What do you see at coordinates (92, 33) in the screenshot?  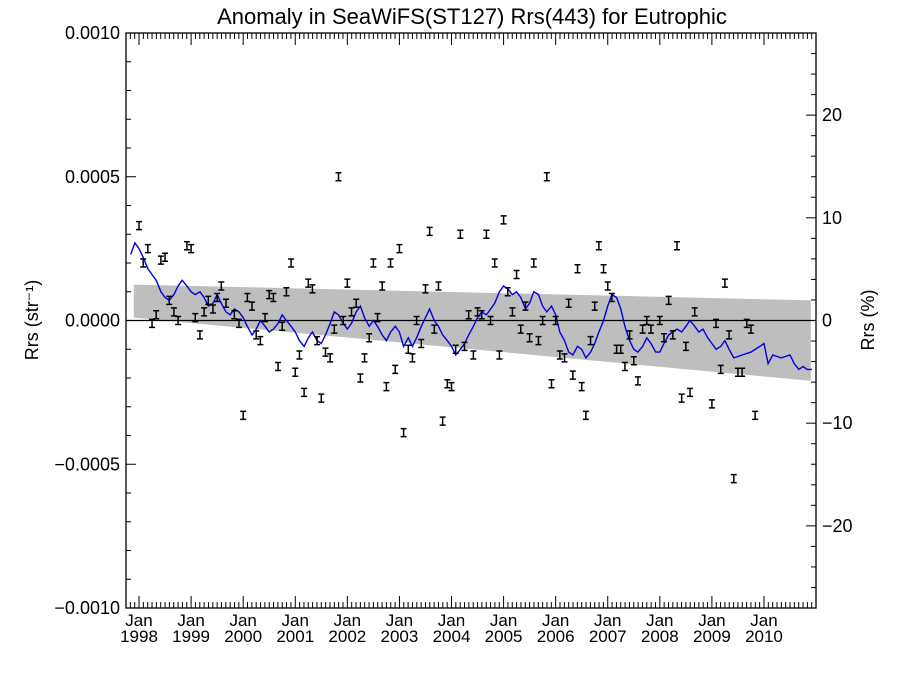 I see `y-left-tick-label: 0.0010` at bounding box center [92, 33].